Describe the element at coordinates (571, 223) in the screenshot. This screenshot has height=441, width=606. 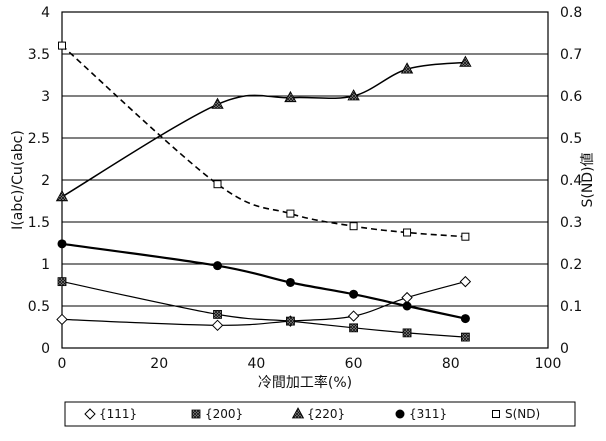
I see `y2-tick-label: 0.3` at that location.